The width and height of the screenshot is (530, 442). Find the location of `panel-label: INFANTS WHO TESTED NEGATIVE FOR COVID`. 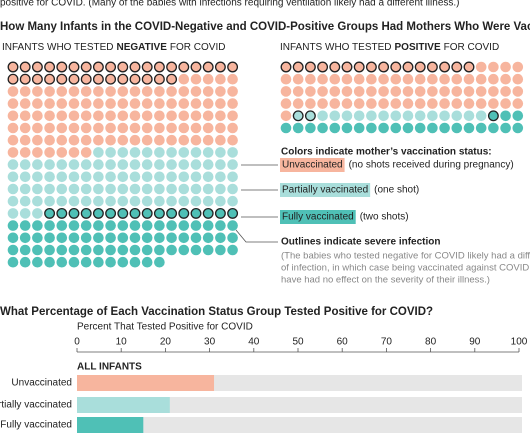

panel-label: INFANTS WHO TESTED NEGATIVE FOR COVID is located at coordinates (113, 47).